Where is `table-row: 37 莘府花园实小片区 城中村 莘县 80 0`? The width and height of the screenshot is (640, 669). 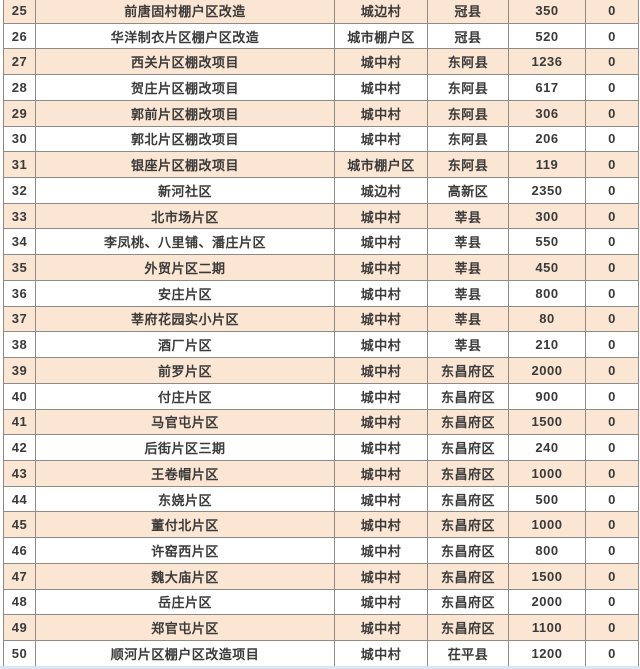
table-row: 37 莘府花园实小片区 城中村 莘县 80 0 is located at coordinates (321, 319).